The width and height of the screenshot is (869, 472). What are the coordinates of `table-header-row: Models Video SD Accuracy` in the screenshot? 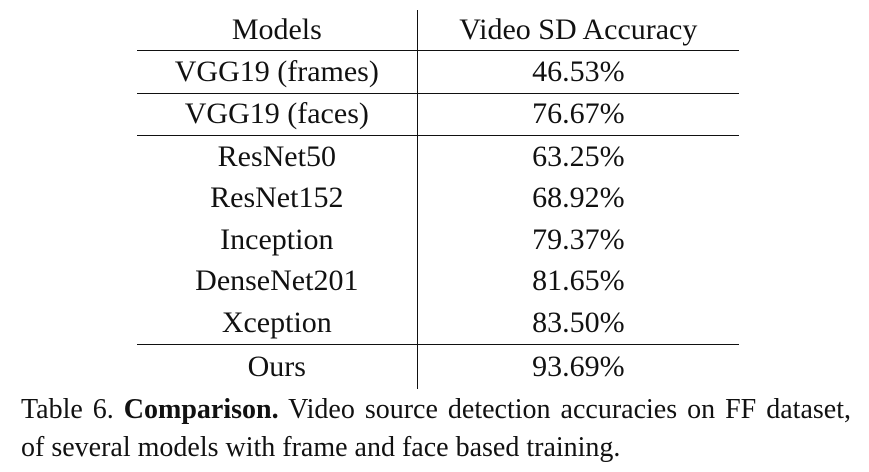 It's located at (438, 30).